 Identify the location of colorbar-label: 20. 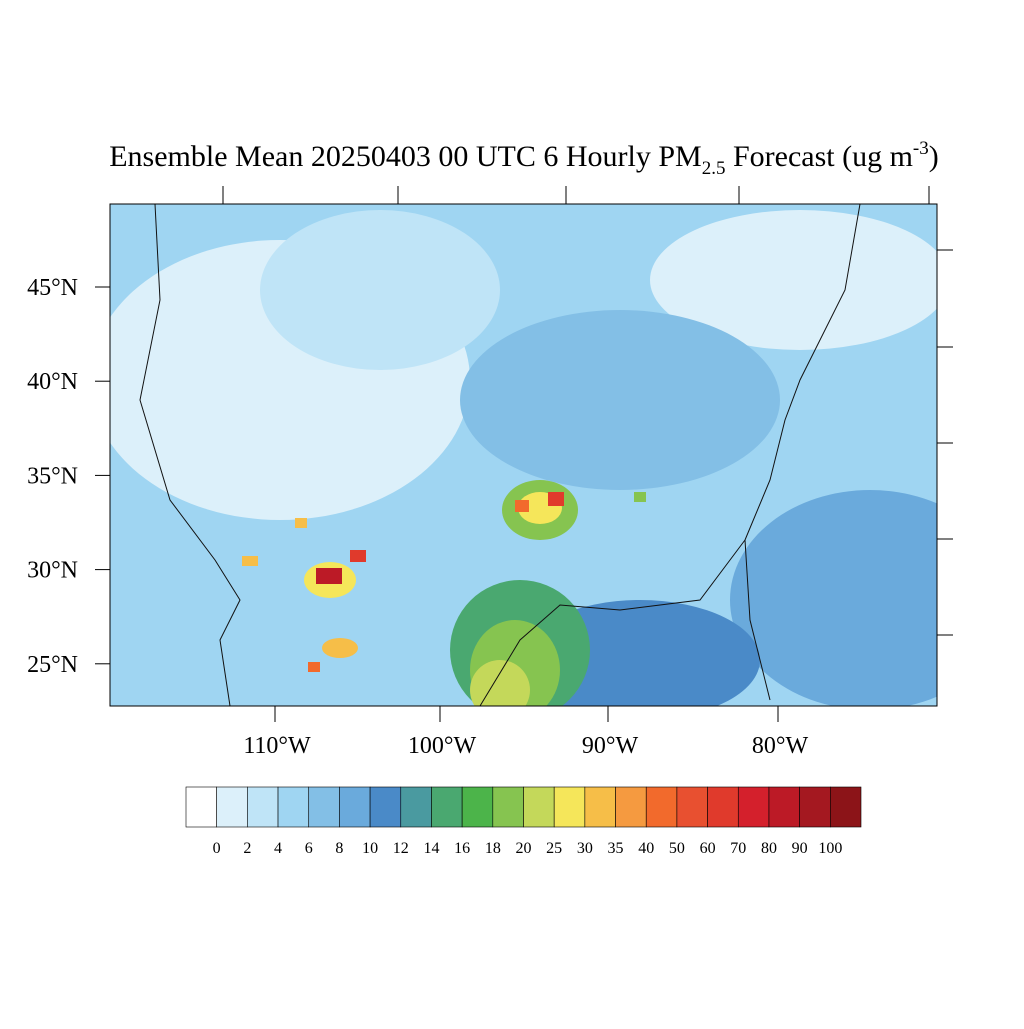
(524, 848).